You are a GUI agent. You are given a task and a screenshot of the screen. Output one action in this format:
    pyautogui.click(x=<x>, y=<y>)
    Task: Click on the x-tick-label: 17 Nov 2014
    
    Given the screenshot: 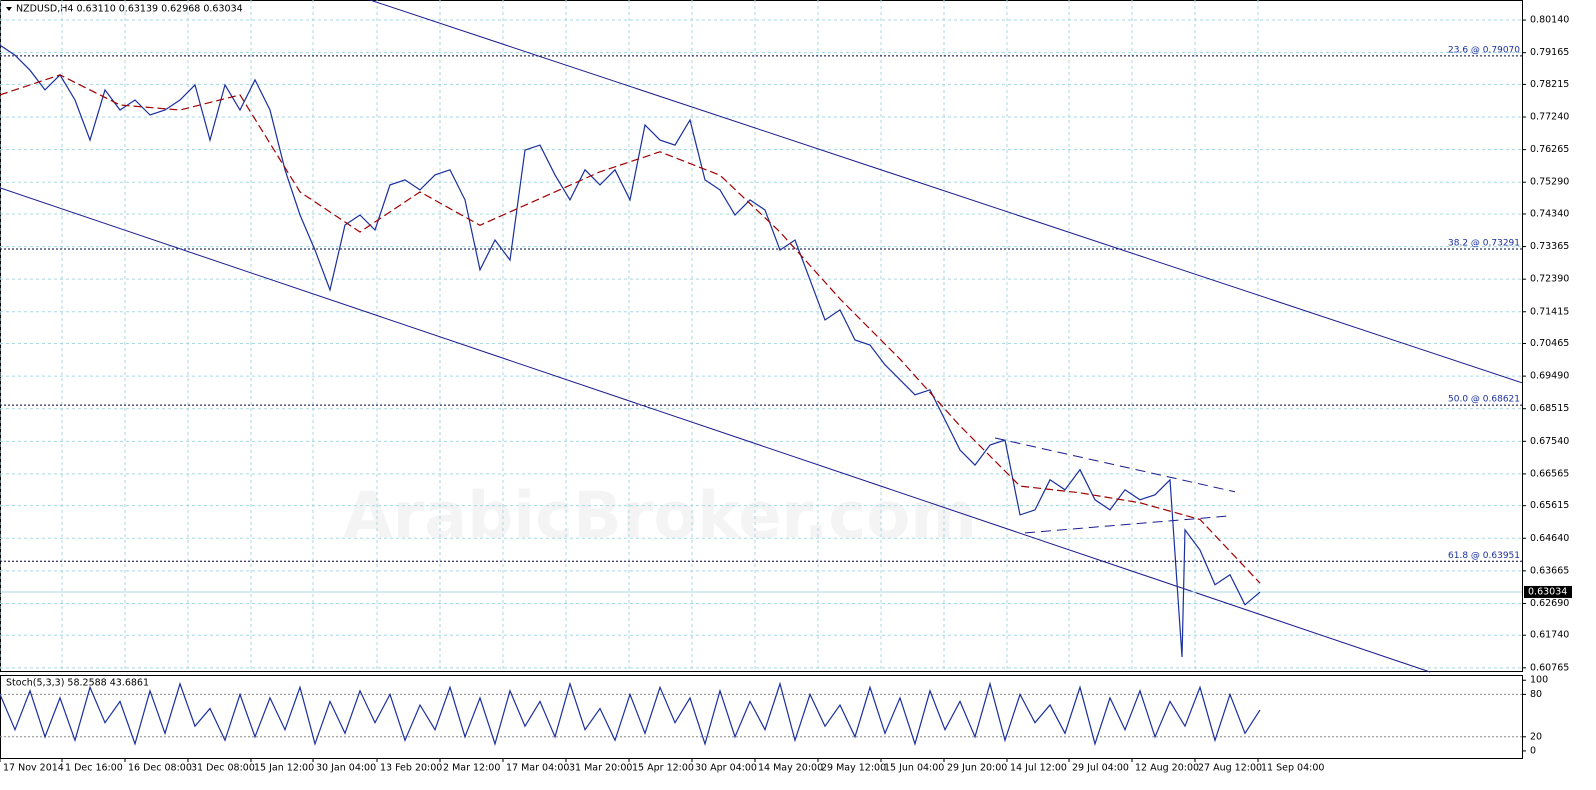 What is the action you would take?
    pyautogui.click(x=33, y=768)
    